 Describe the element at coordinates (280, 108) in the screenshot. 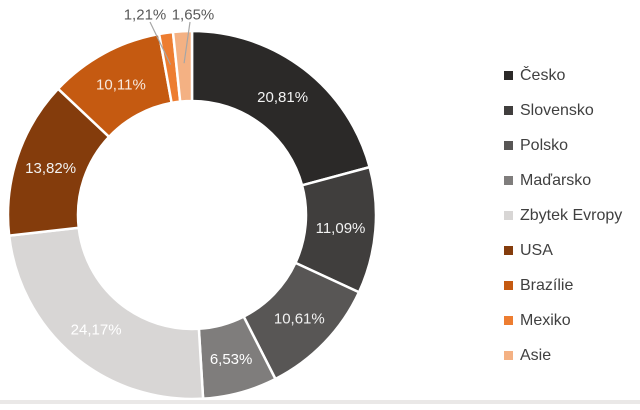

I see `slice-cesko` at that location.